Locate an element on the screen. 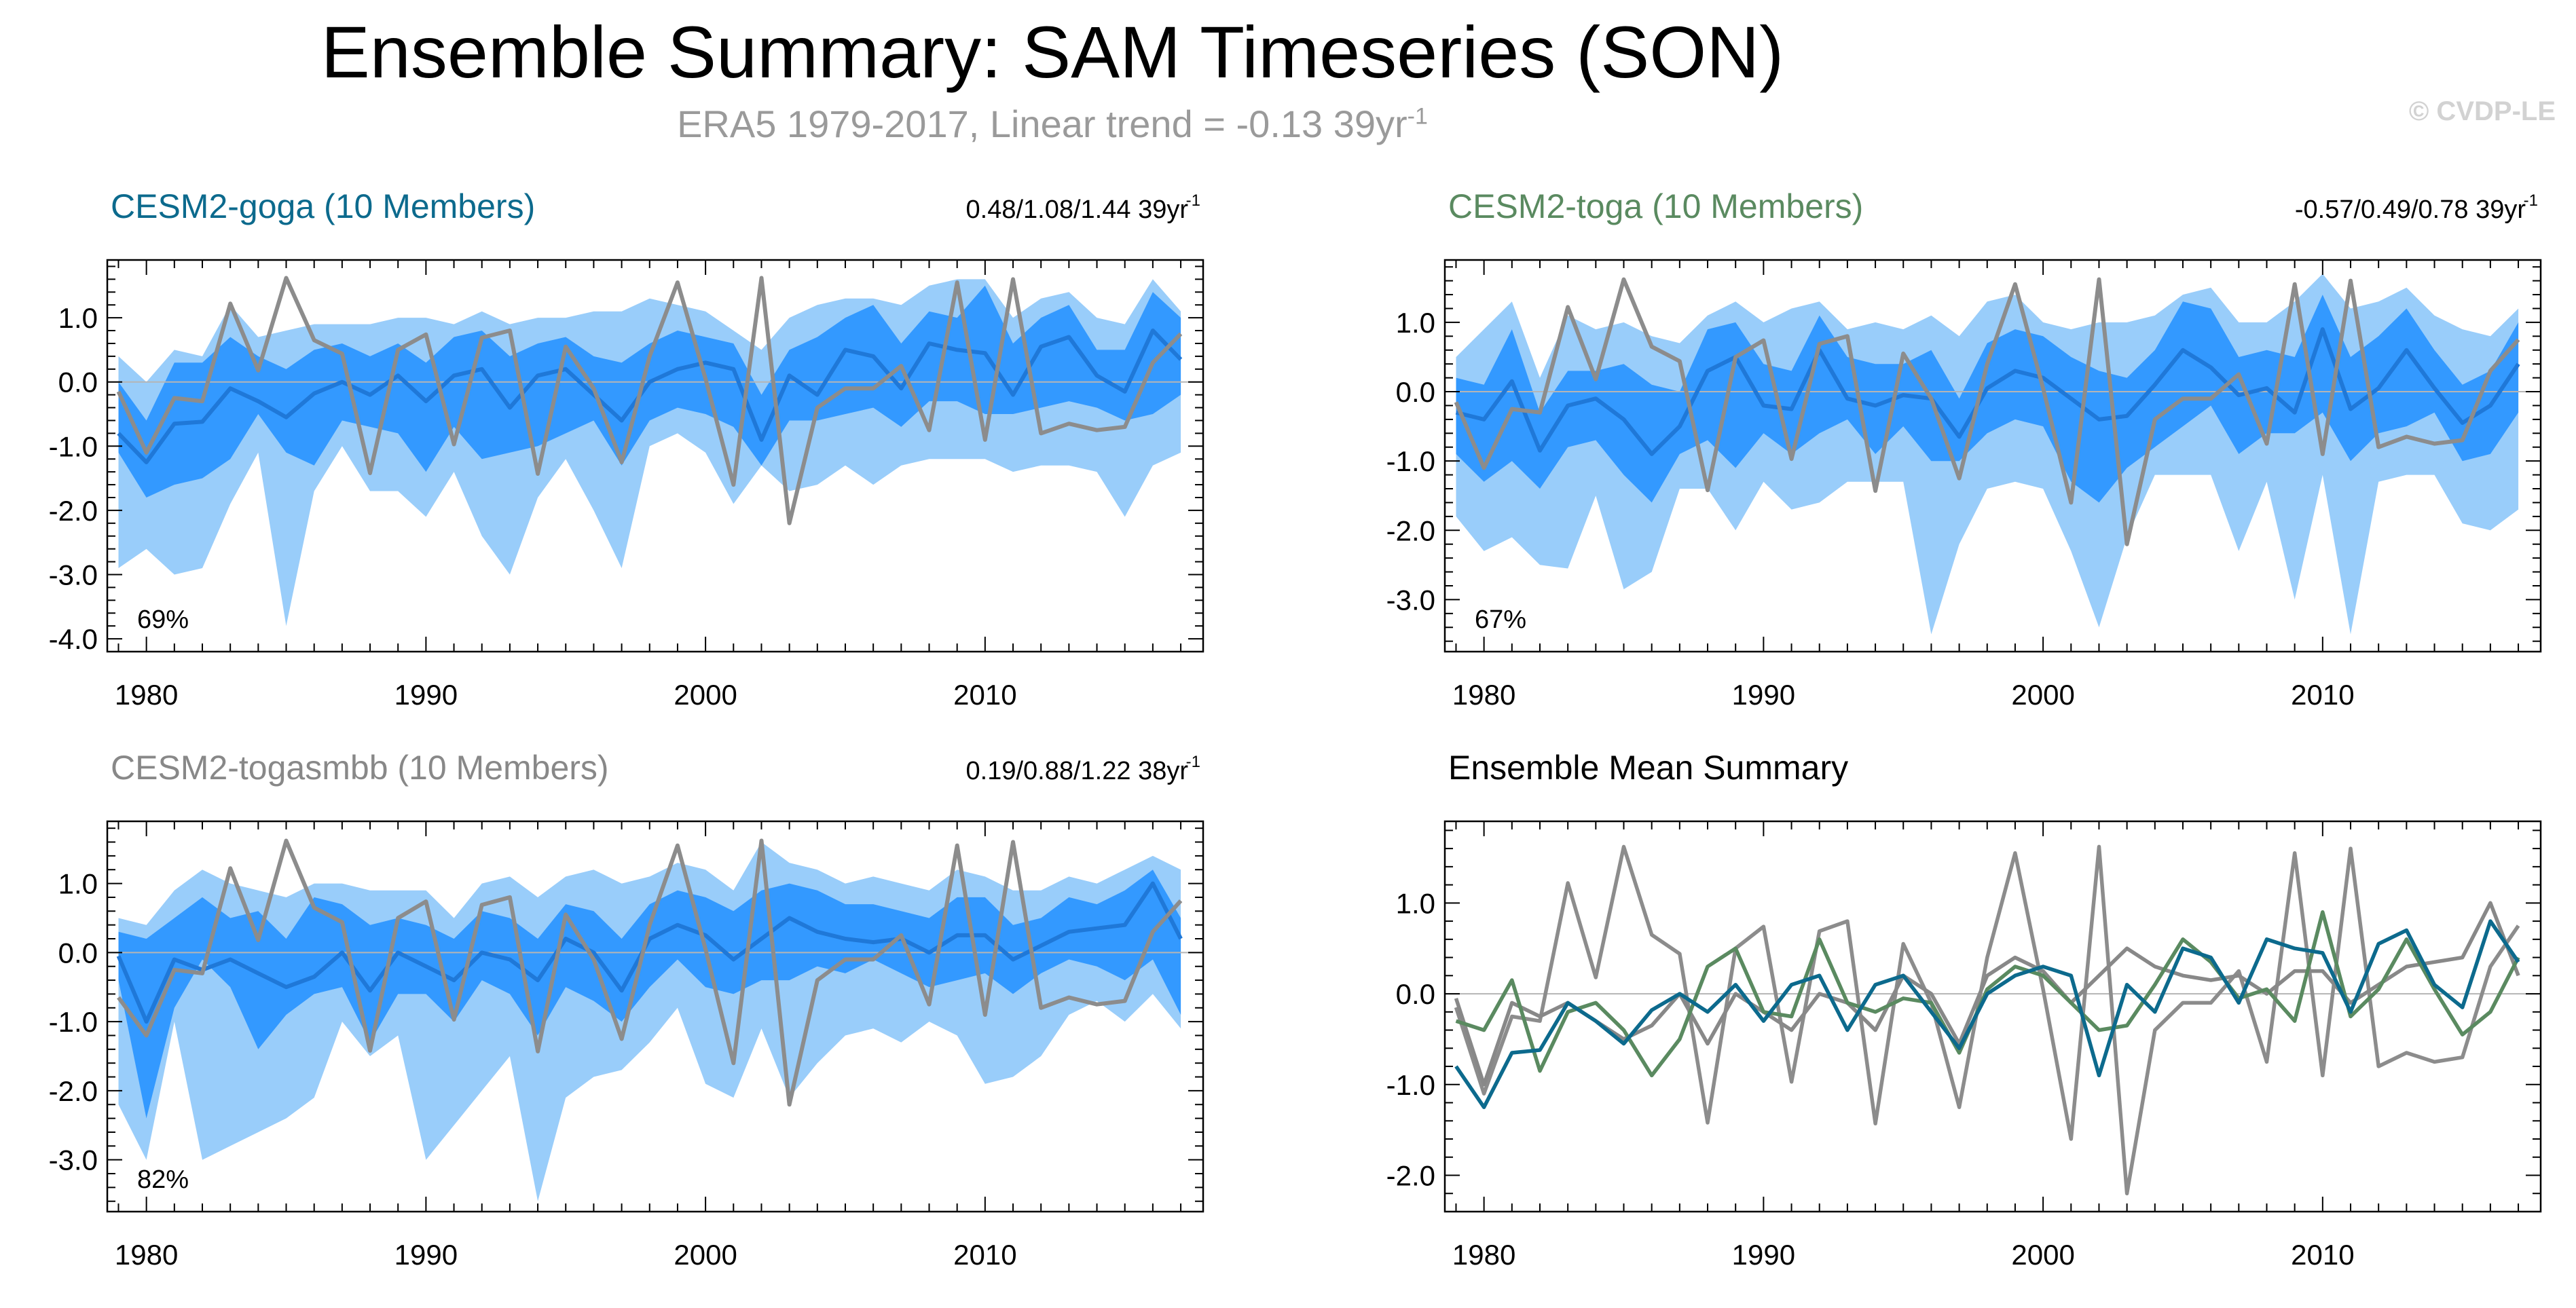 This screenshot has width=2576, height=1308. panel-title: CESM2-toga (10 Members) is located at coordinates (1655, 206).